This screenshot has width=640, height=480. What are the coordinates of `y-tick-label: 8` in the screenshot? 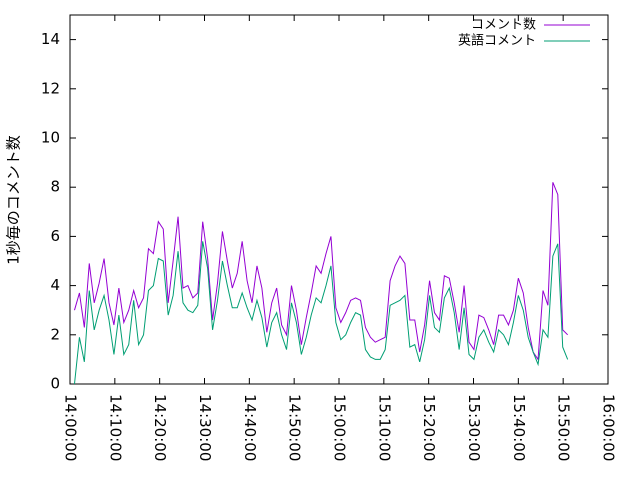 It's located at (55, 187).